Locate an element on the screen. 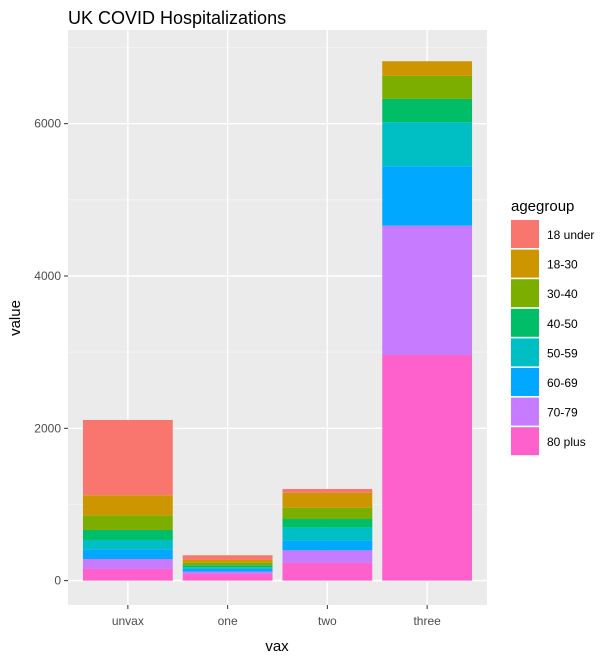 The height and width of the screenshot is (663, 616). legend-label: 18 under is located at coordinates (570, 235).